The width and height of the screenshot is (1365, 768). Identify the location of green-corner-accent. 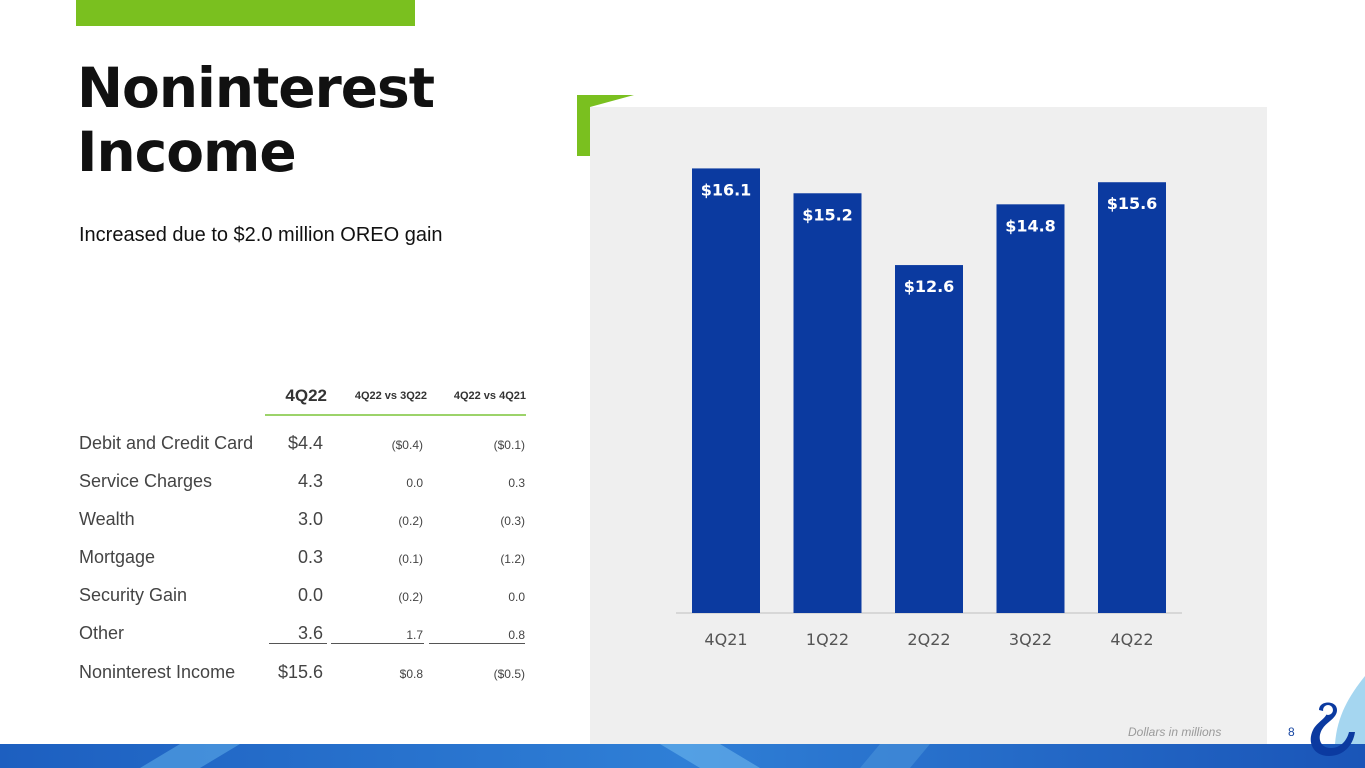
(605, 125).